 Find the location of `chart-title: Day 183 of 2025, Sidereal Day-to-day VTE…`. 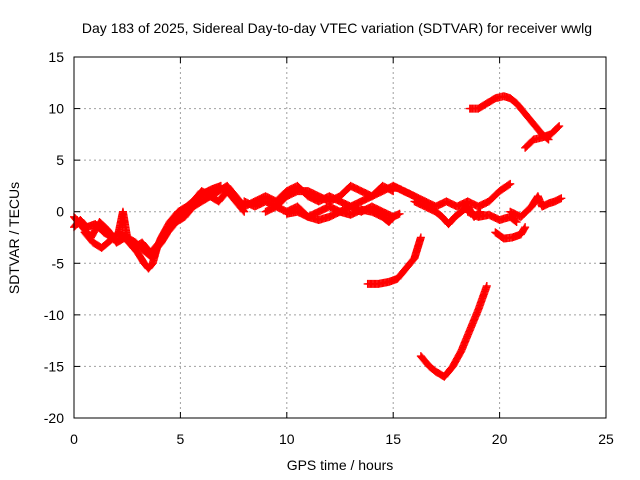

chart-title: Day 183 of 2025, Sidereal Day-to-day VTE… is located at coordinates (337, 28).